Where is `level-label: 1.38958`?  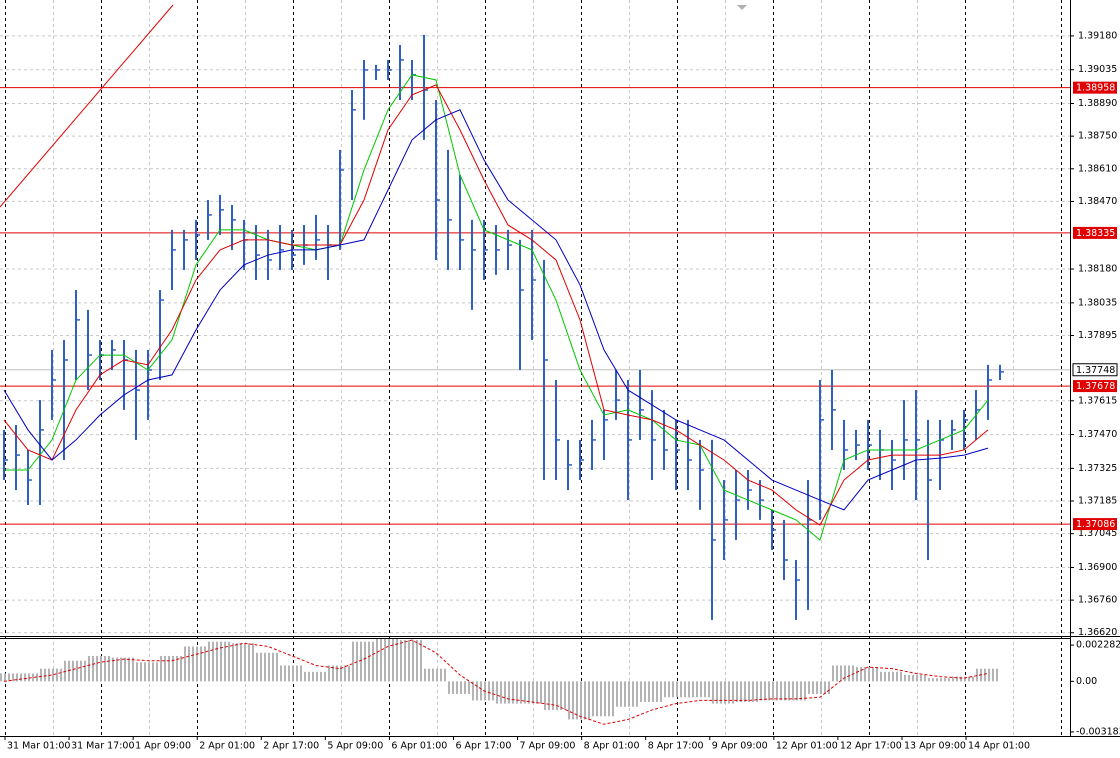
level-label: 1.38958 is located at coordinates (1095, 88).